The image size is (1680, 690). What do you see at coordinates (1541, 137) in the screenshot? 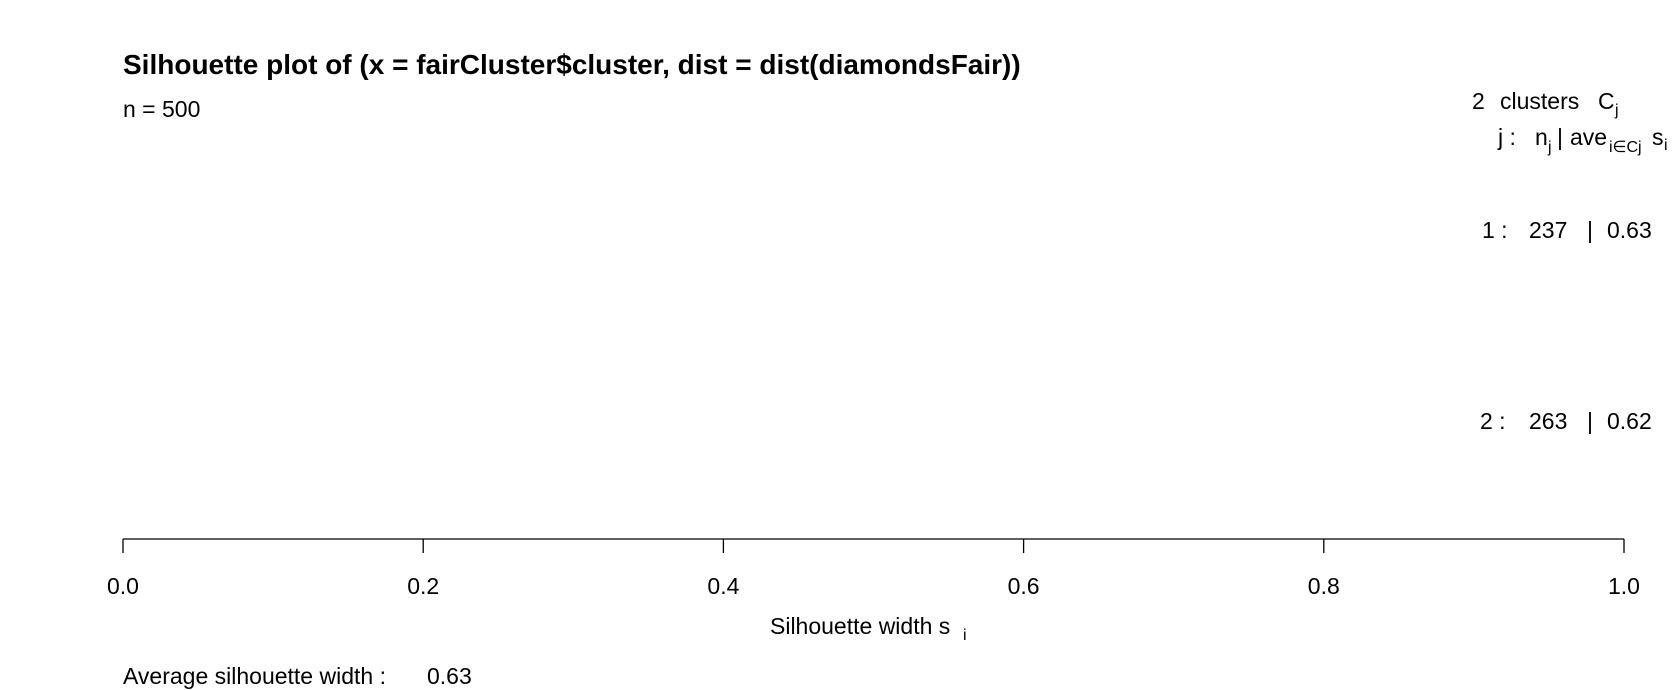
I see `legend-col-n: n` at bounding box center [1541, 137].